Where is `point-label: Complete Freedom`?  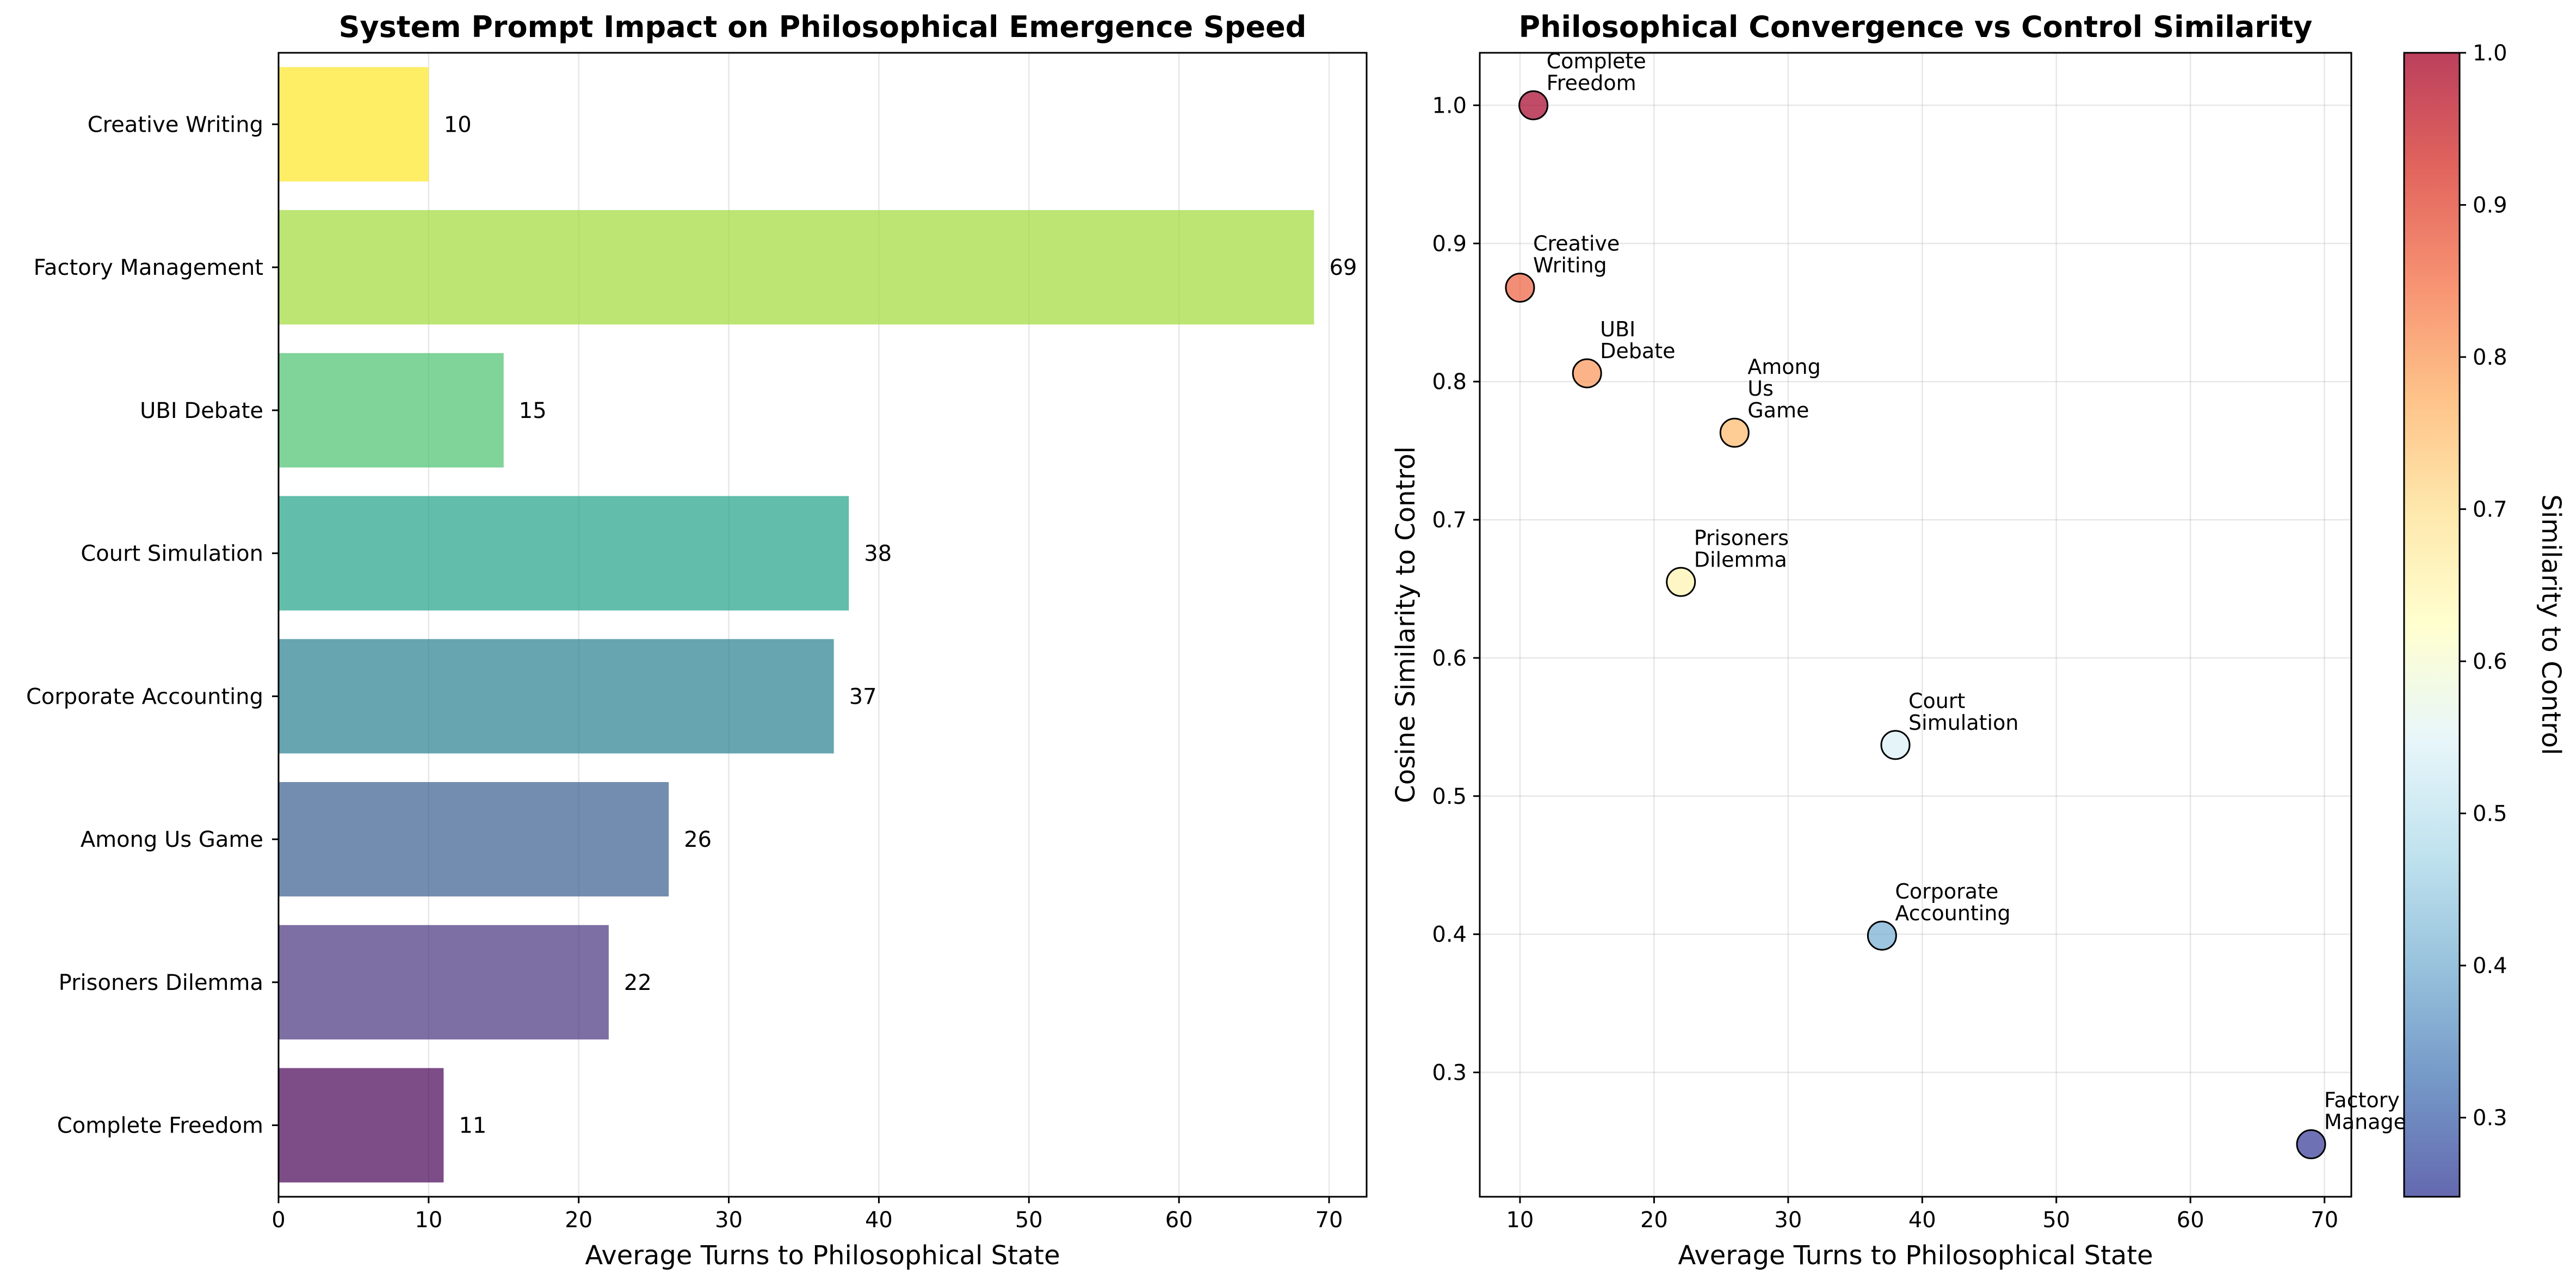
point-label: Complete Freedom is located at coordinates (1597, 72).